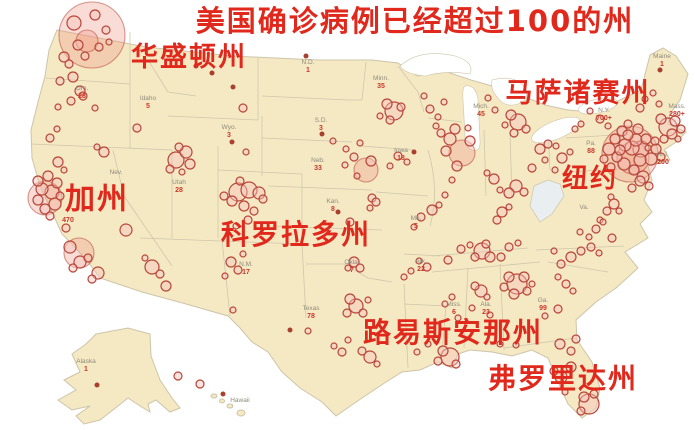  What do you see at coordinates (416, 226) in the screenshot?
I see `state-case-count: 5` at bounding box center [416, 226].